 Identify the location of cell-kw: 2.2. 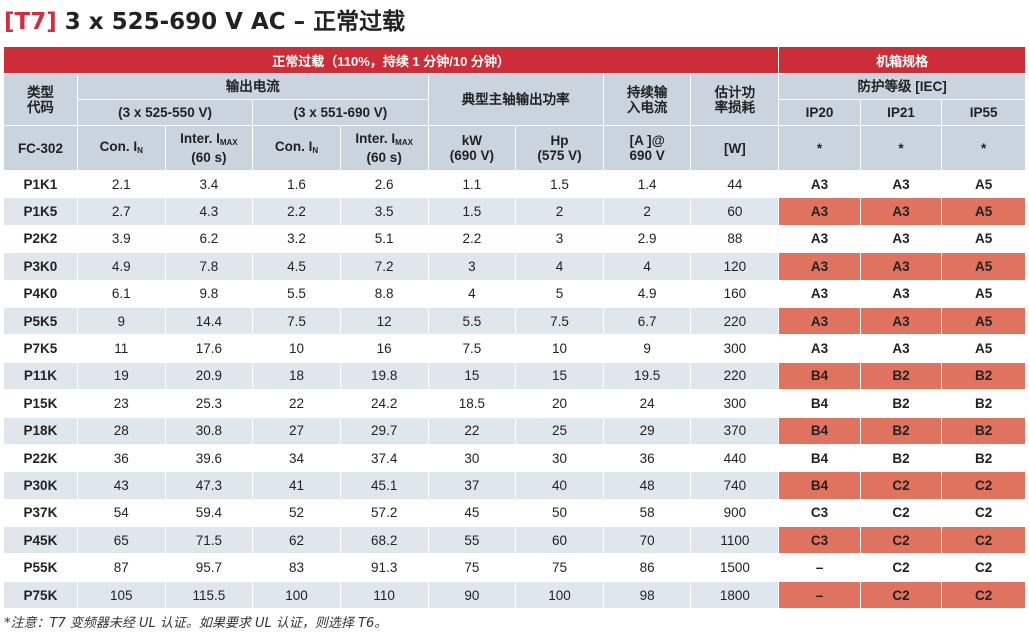
(472, 239).